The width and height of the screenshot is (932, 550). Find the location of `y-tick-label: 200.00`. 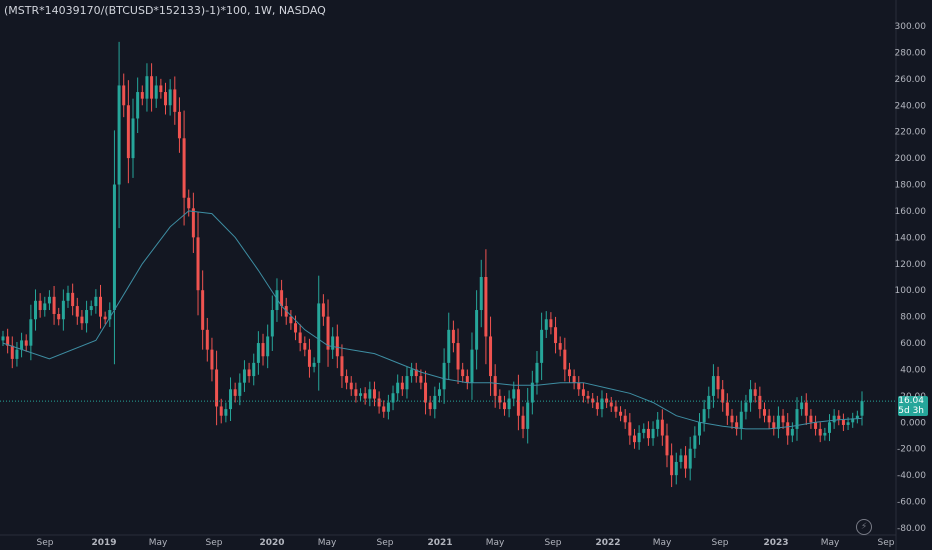

y-tick-label: 200.00 is located at coordinates (911, 159).